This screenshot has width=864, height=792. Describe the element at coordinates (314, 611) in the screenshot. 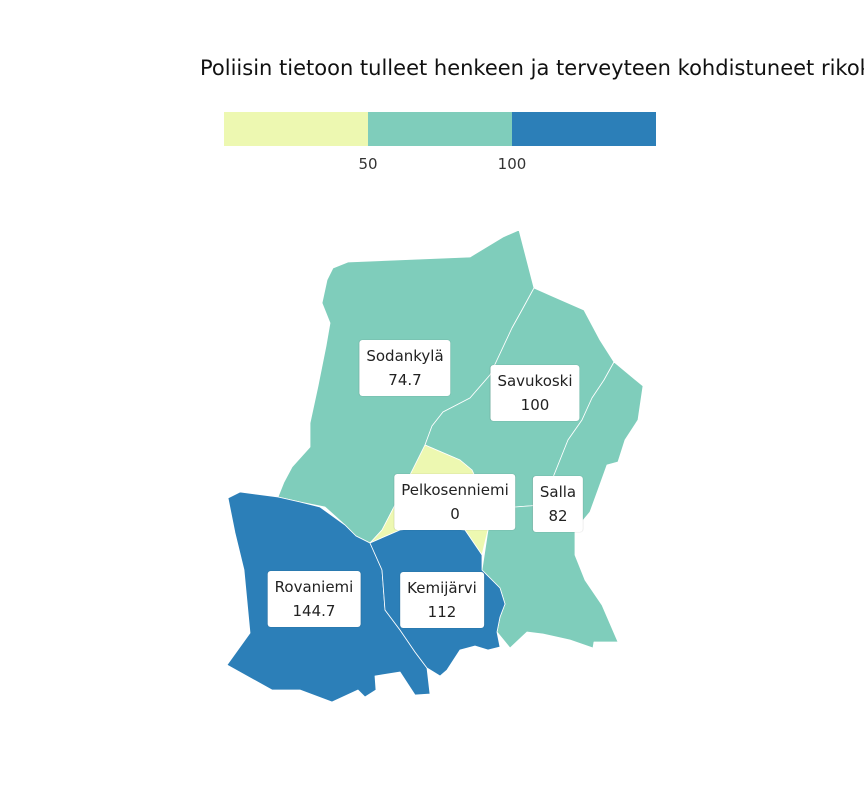

I see `region-value: 144.7` at that location.